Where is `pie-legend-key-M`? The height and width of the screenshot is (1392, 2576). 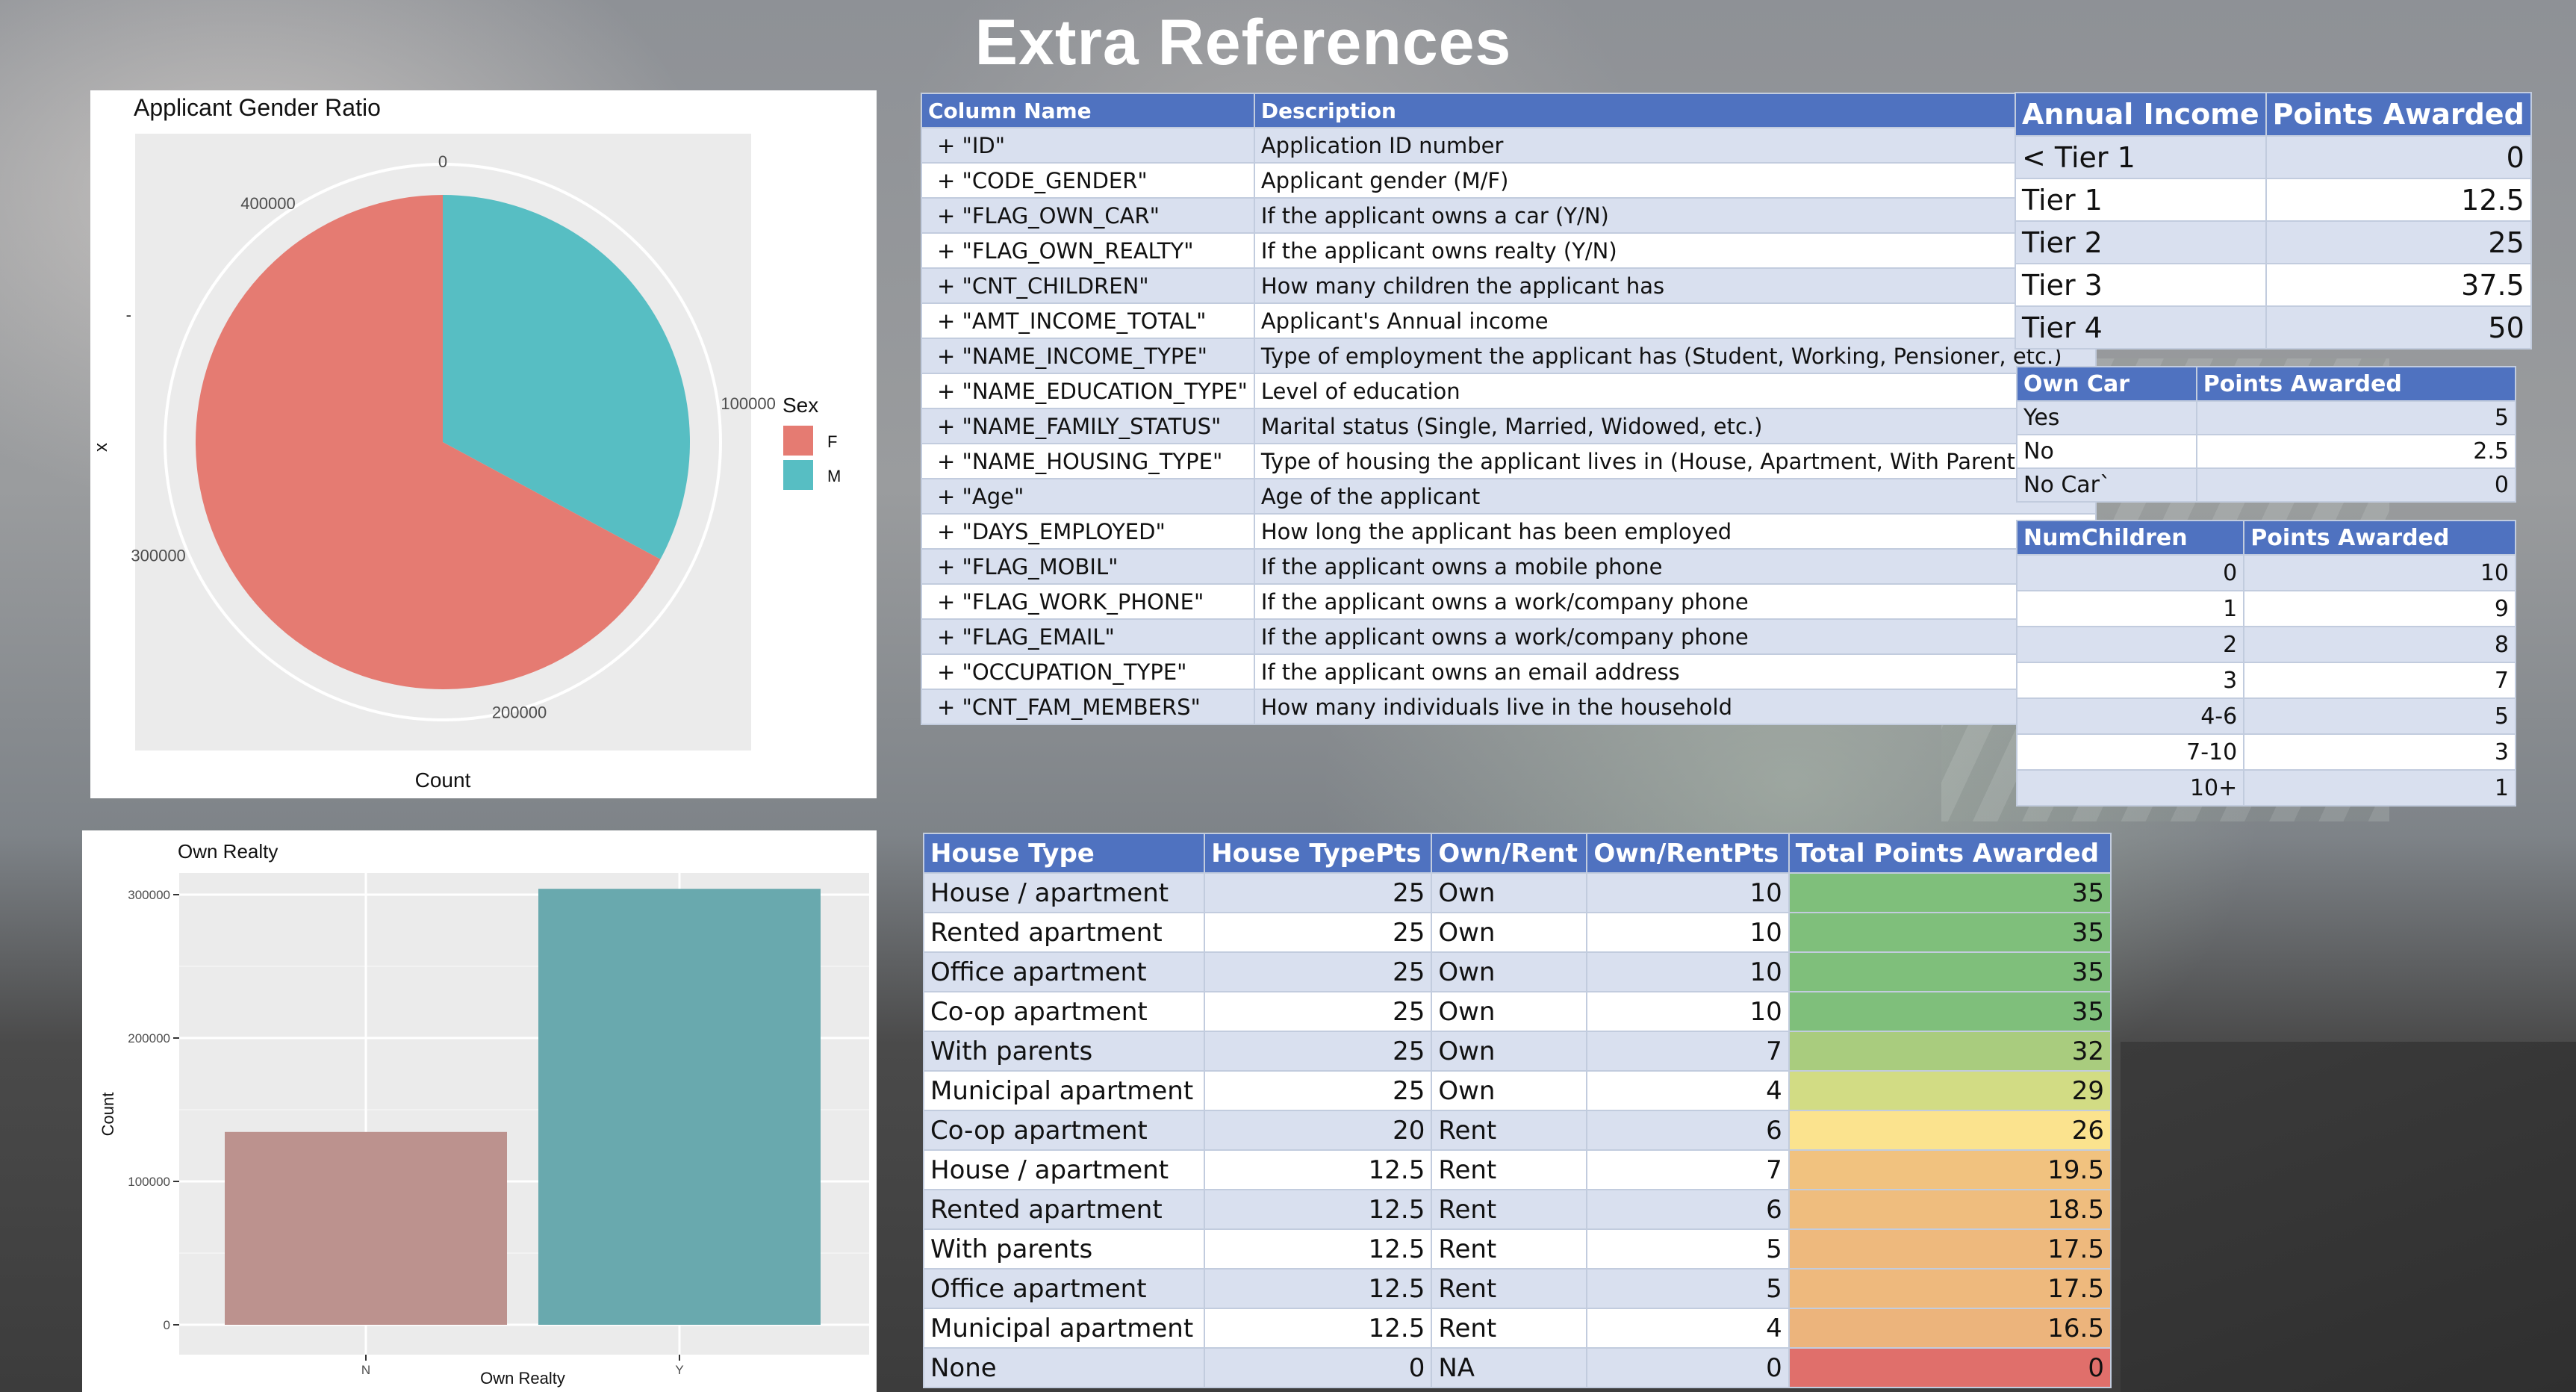 pie-legend-key-M is located at coordinates (798, 475).